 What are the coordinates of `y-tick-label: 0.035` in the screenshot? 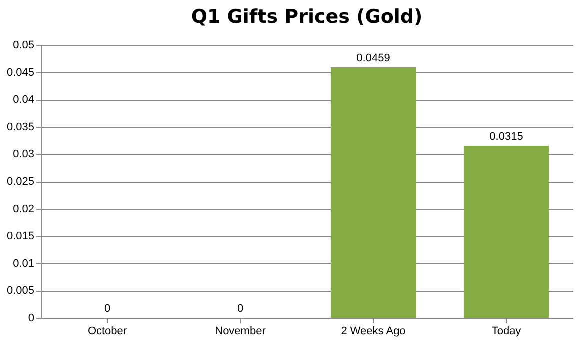 It's located at (20, 127).